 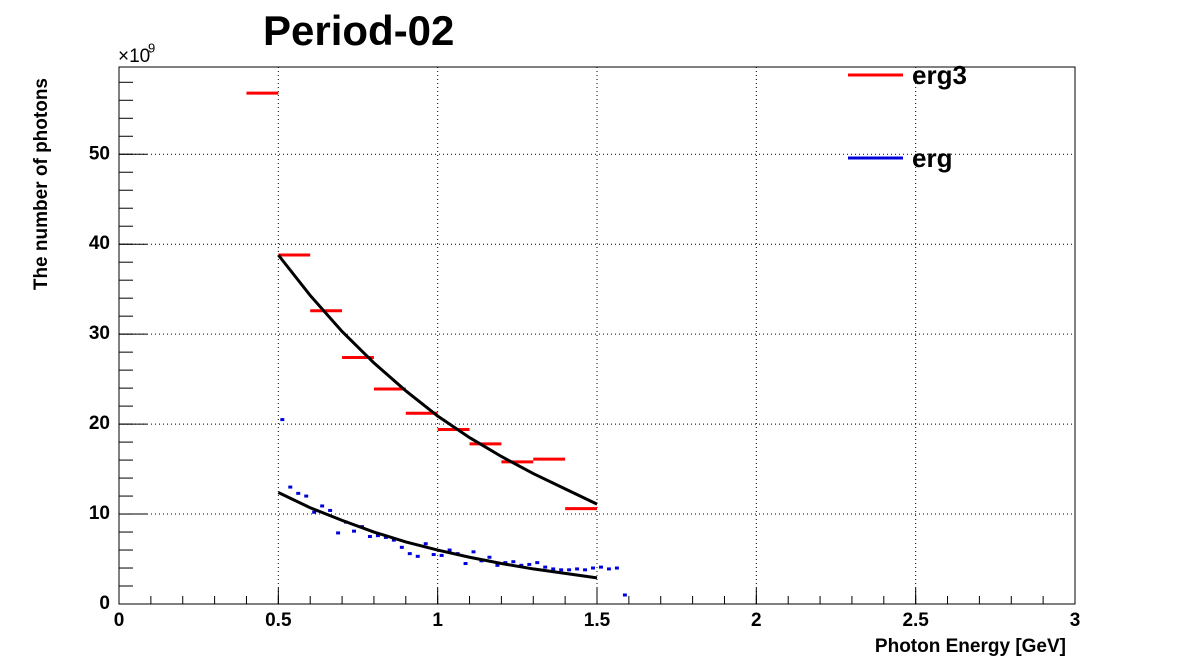 I want to click on x-tick-label: 3, so click(x=1075, y=620).